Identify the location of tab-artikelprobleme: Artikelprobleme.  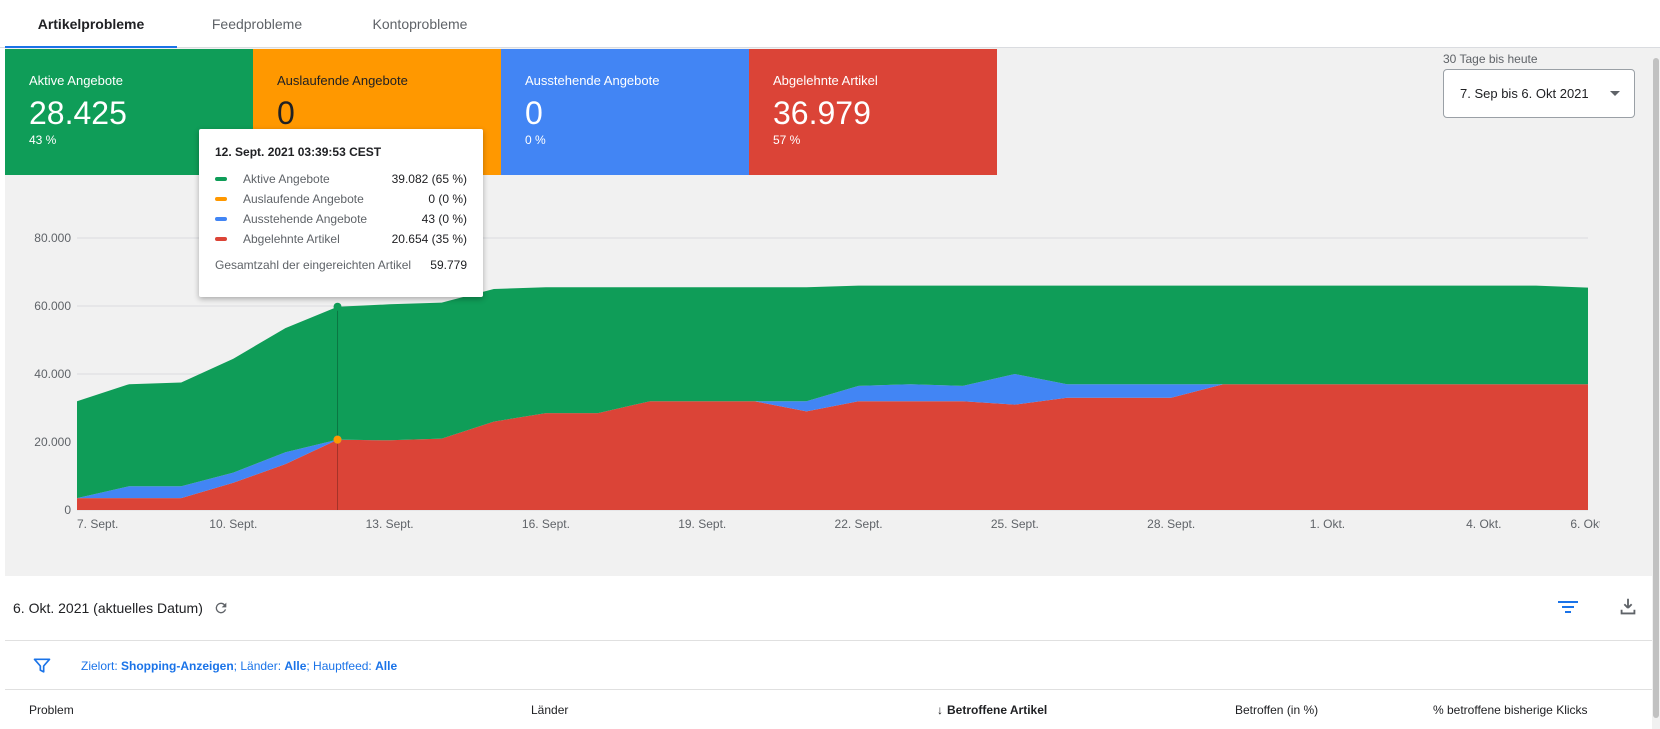
(91, 24).